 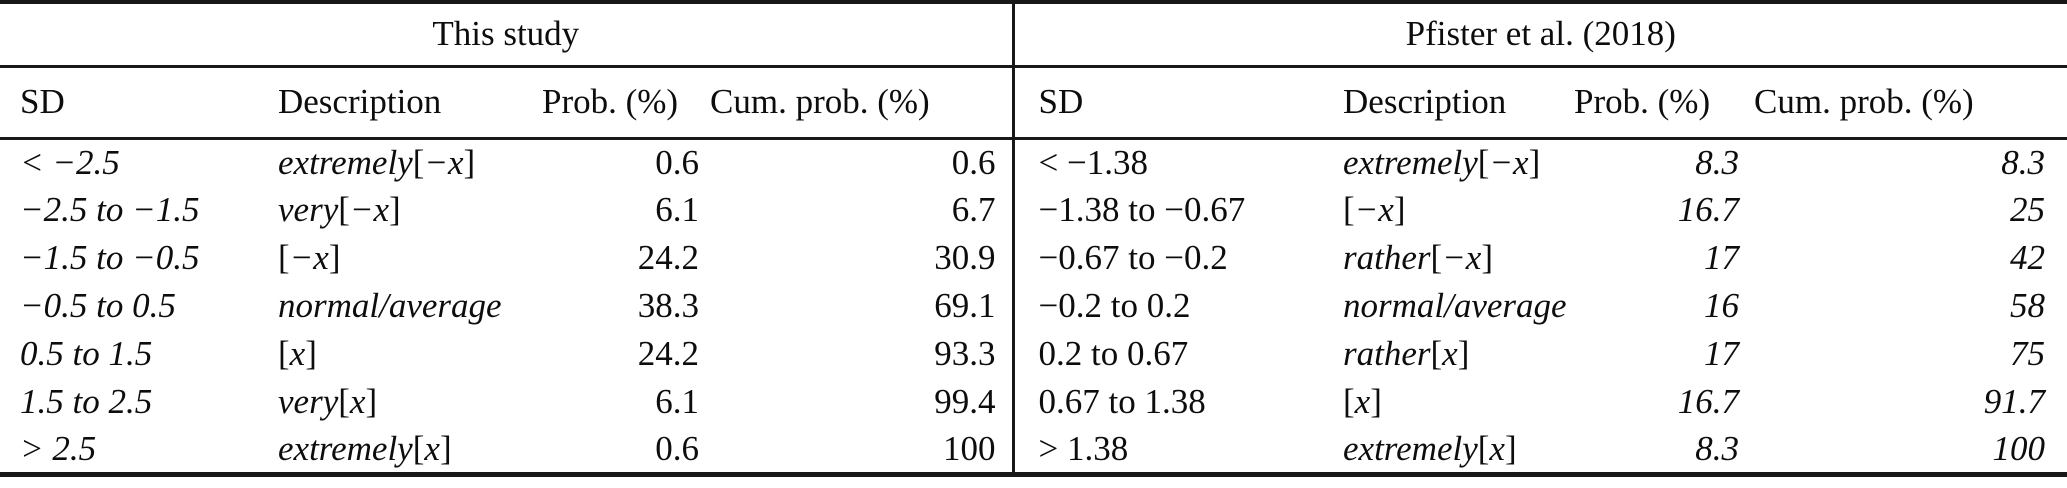 What do you see at coordinates (339, 209) in the screenshot?
I see `description-left: very[−x]` at bounding box center [339, 209].